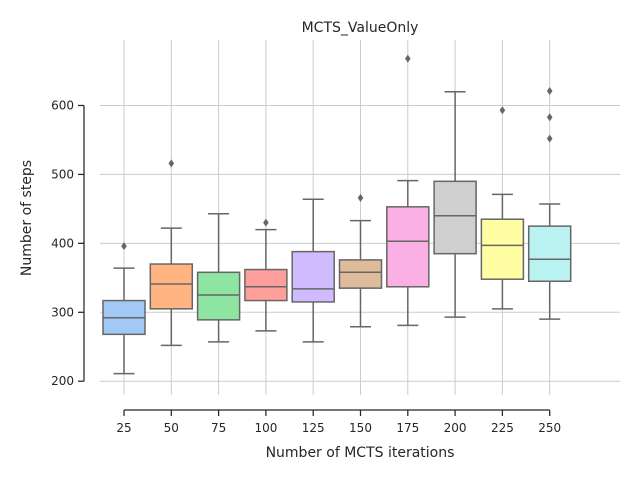 The image size is (640, 480). What do you see at coordinates (407, 428) in the screenshot?
I see `x-tick-label: 175` at bounding box center [407, 428].